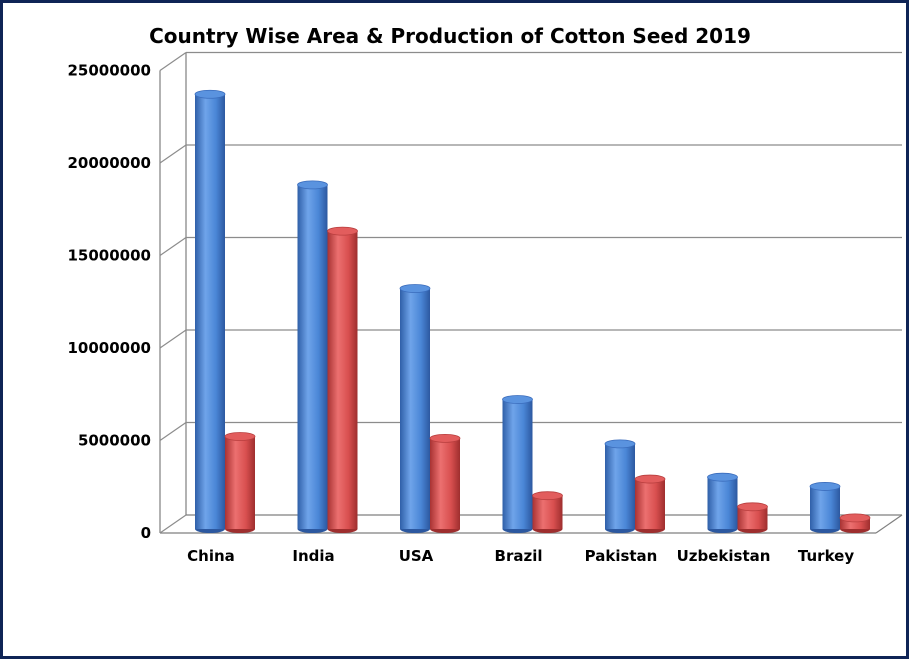  Describe the element at coordinates (110, 348) in the screenshot. I see `y-tick-label: 10000000` at that location.